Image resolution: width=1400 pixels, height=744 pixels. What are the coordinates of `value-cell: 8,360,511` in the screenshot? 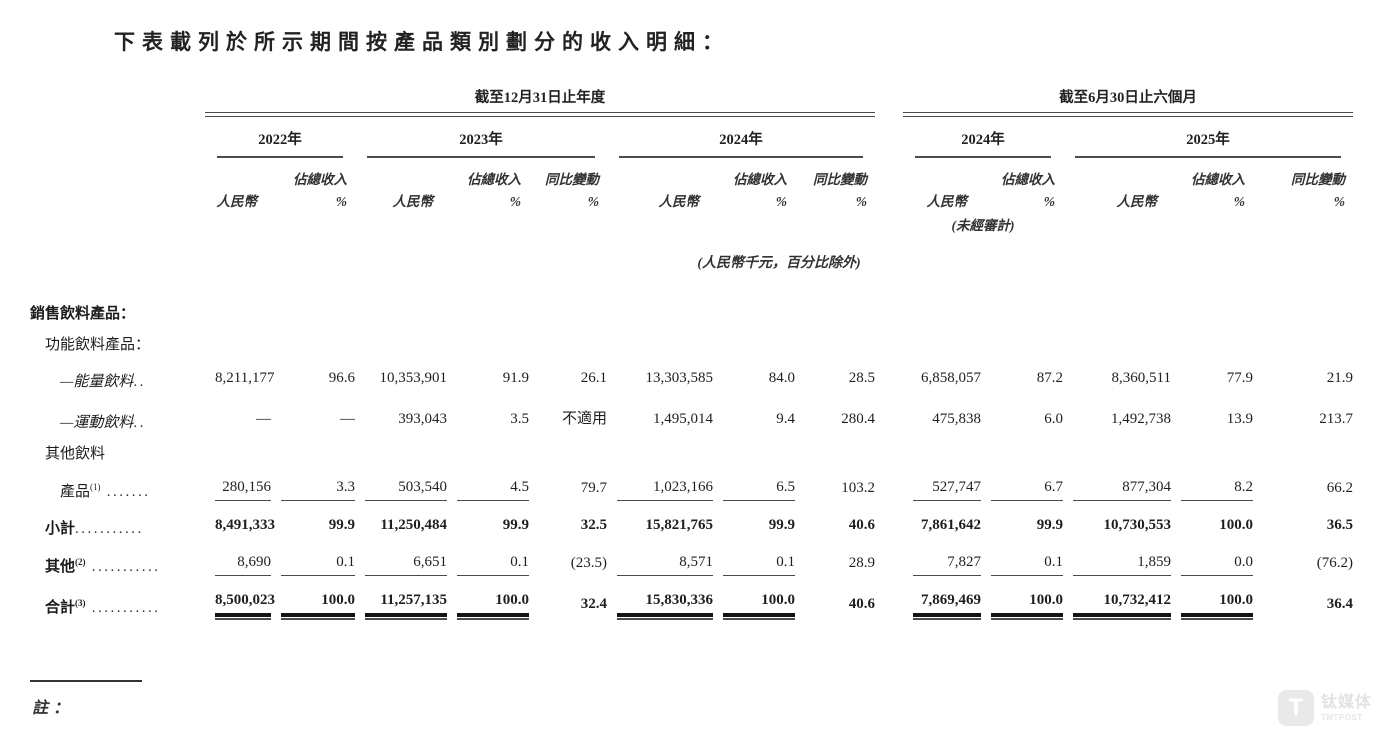 It's located at (1141, 378).